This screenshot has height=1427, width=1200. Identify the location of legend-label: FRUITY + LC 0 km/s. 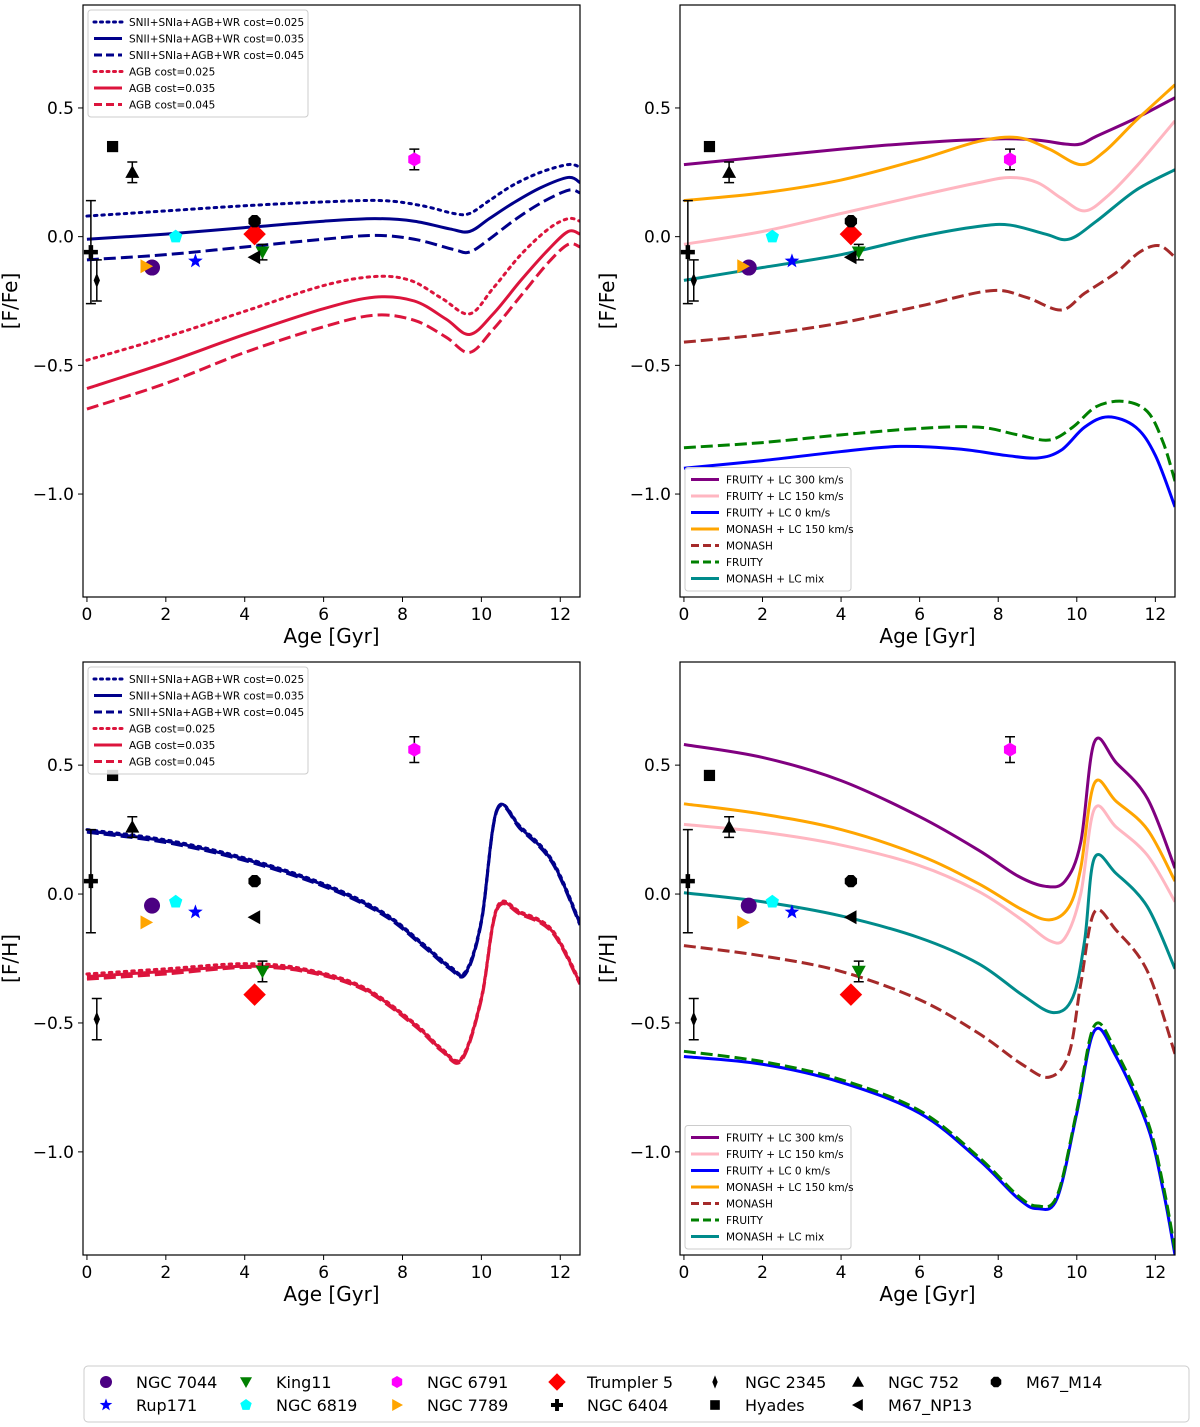
(778, 514).